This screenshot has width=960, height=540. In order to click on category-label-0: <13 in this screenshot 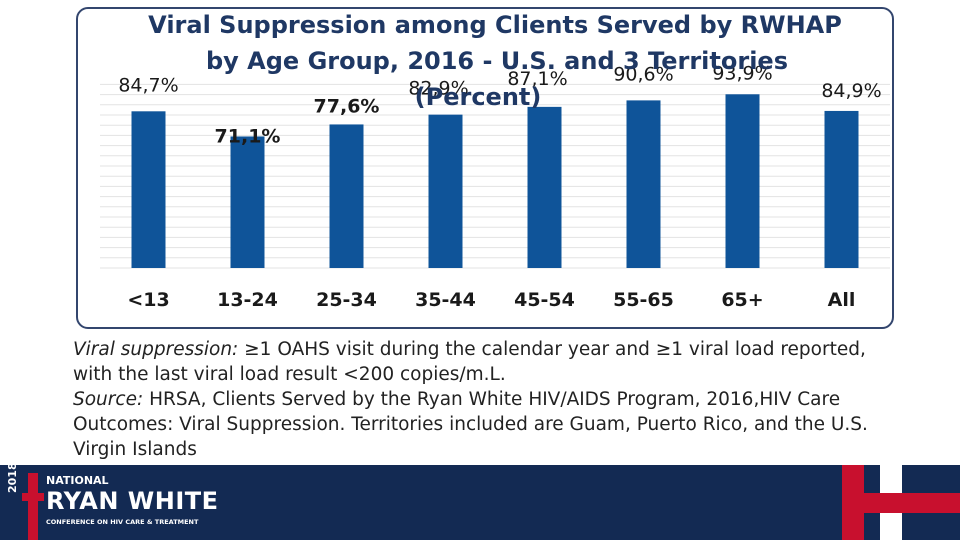, I will do `click(148, 300)`.